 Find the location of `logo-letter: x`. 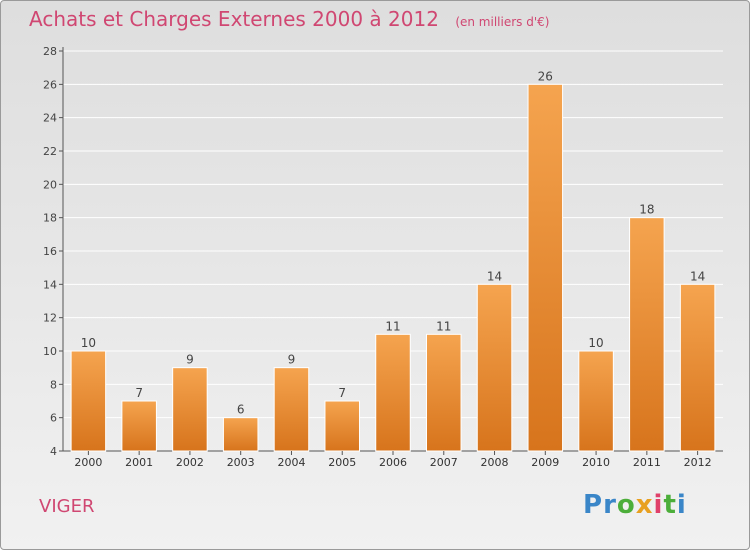

logo-letter: x is located at coordinates (644, 505).